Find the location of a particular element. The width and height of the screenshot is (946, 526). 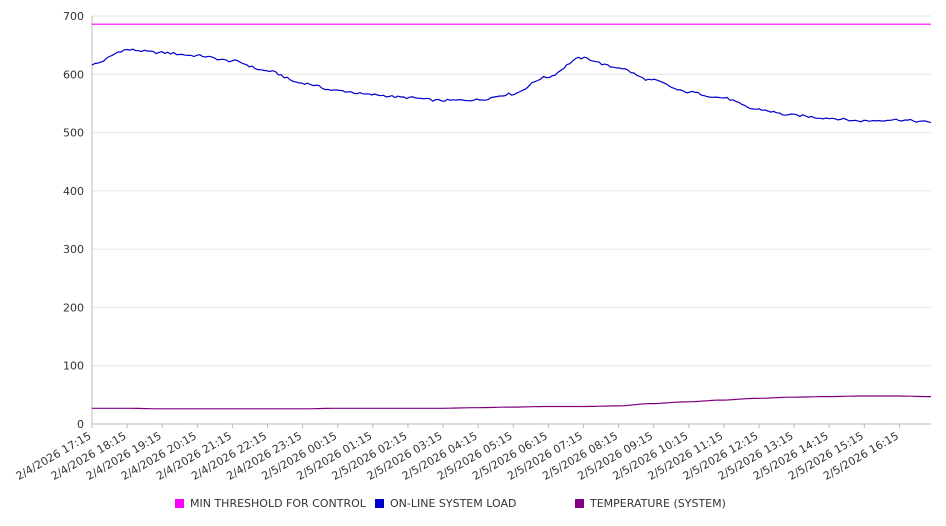

legend-label: TEMPERATURE (SYSTEM) is located at coordinates (658, 503).